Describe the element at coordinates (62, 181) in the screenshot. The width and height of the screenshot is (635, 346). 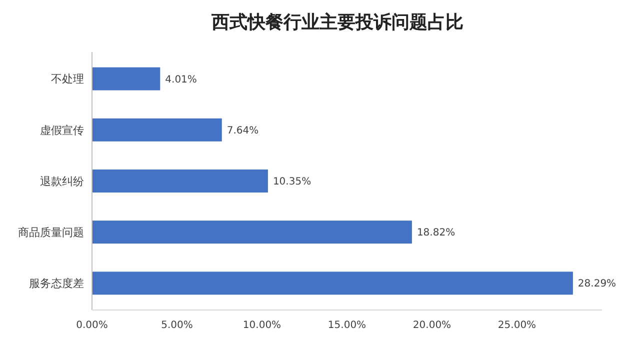
I see `y-tick-label: 退款纠纷` at that location.